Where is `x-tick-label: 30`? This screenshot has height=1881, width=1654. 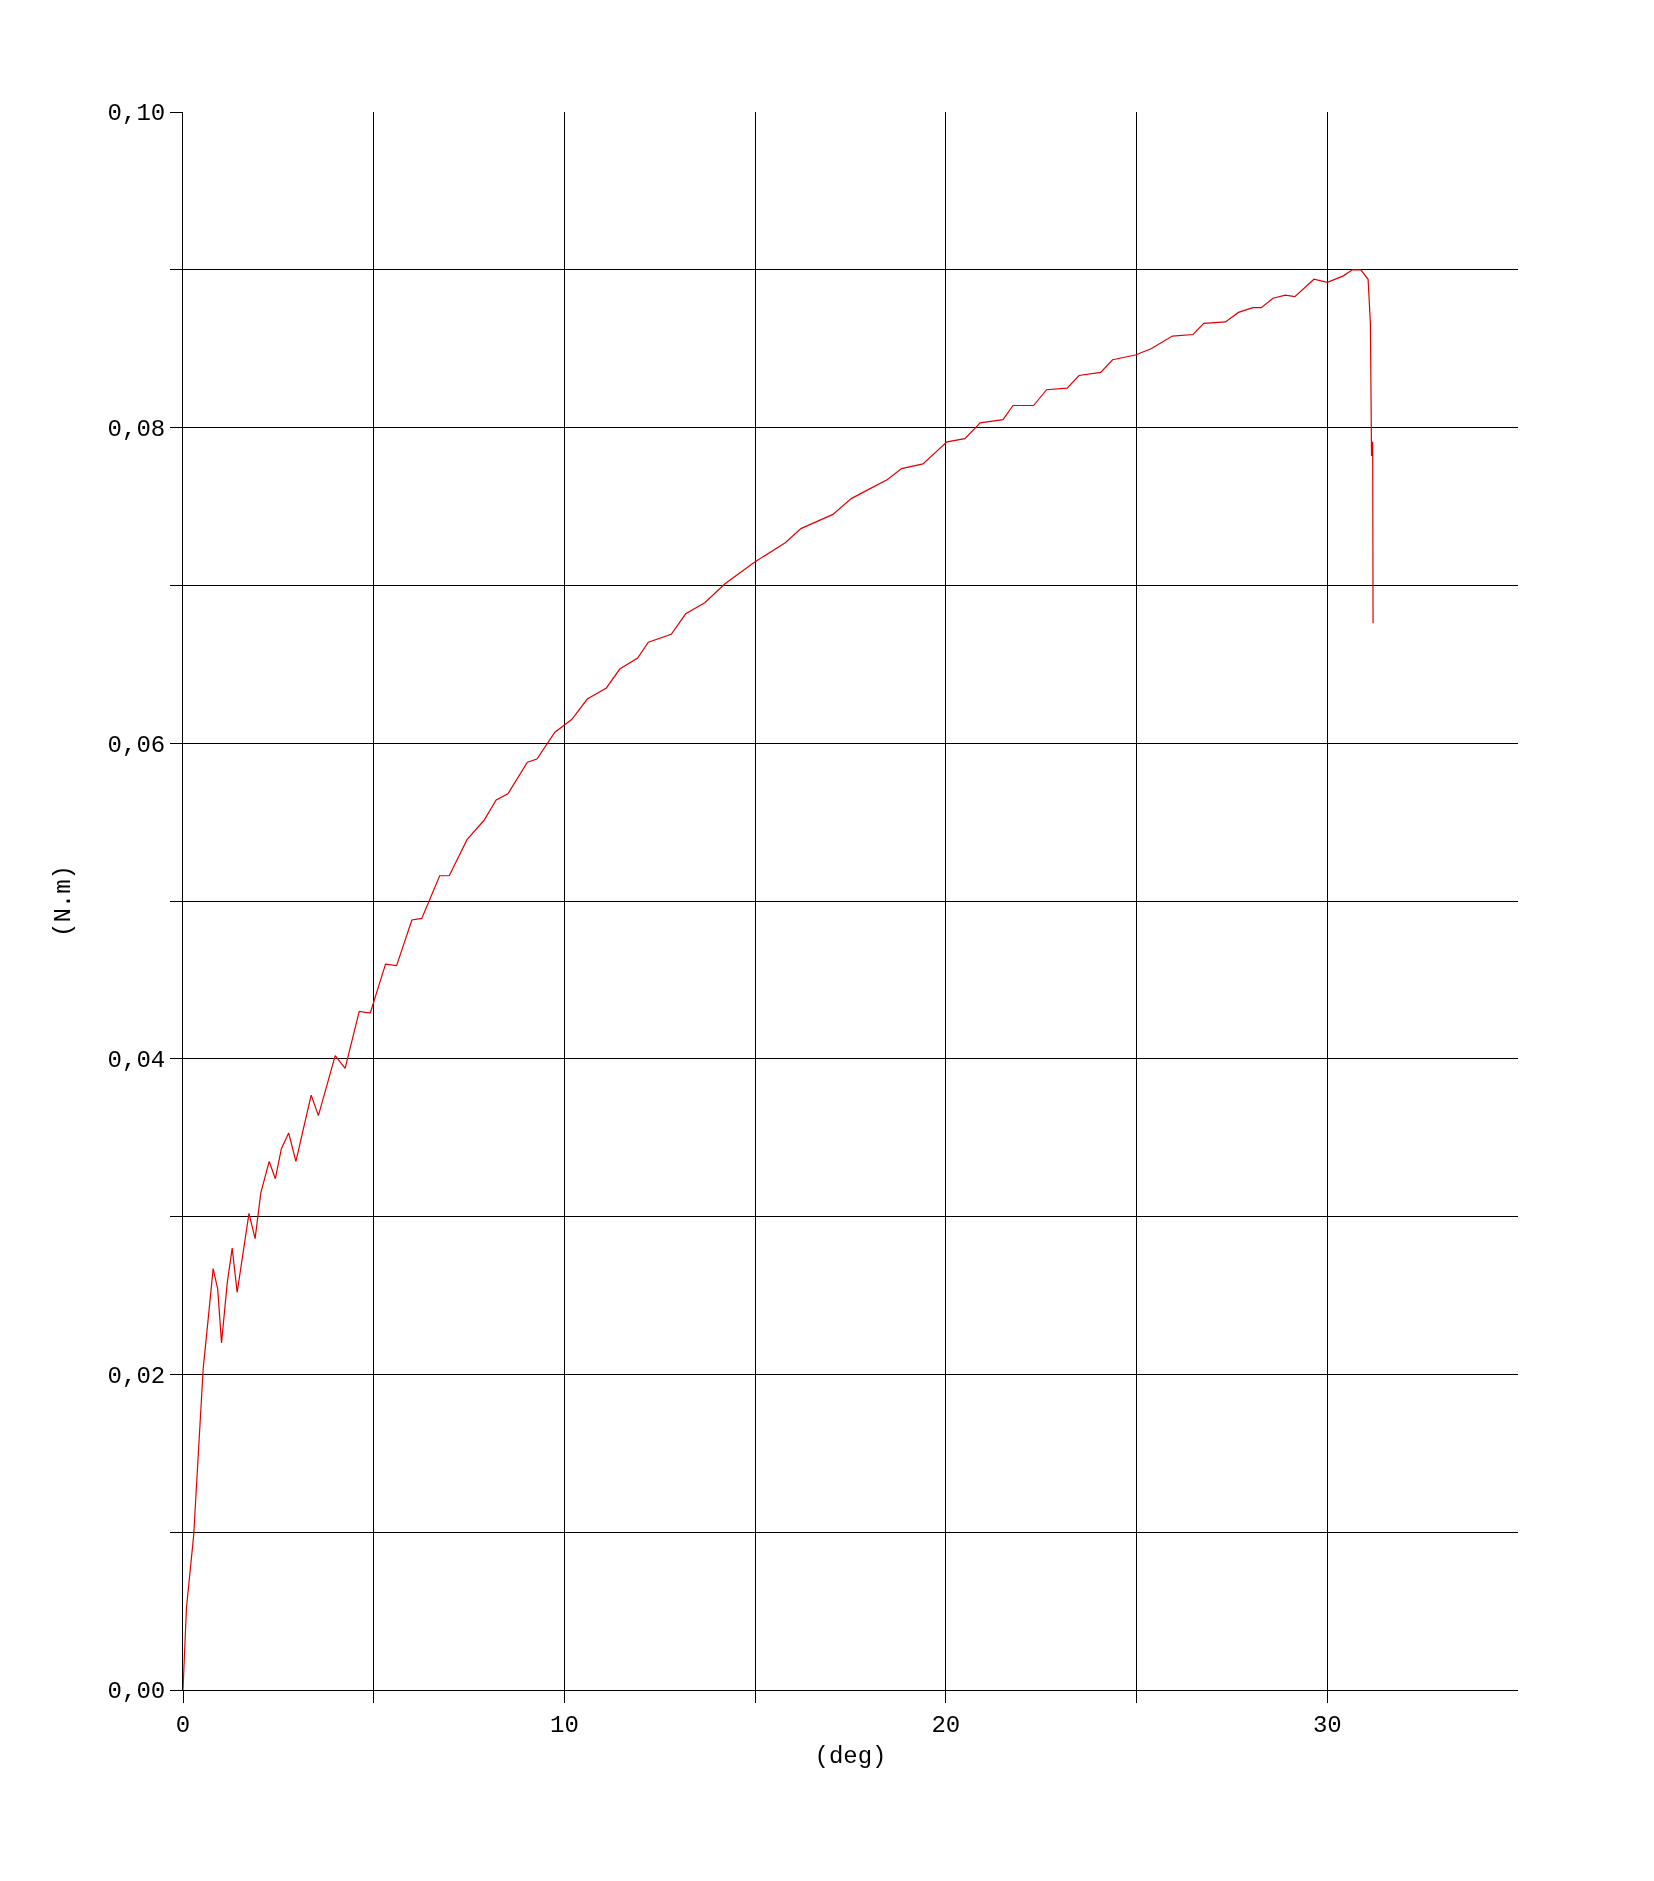
x-tick-label: 30 is located at coordinates (1327, 1725).